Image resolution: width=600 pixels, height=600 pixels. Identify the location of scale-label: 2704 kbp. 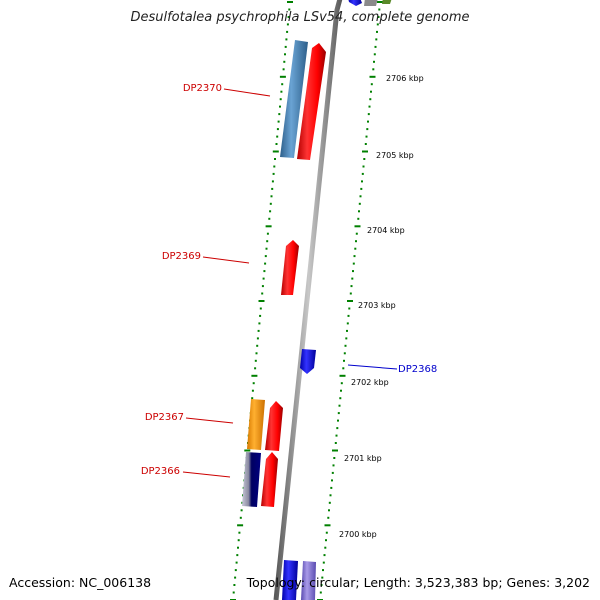
(386, 230).